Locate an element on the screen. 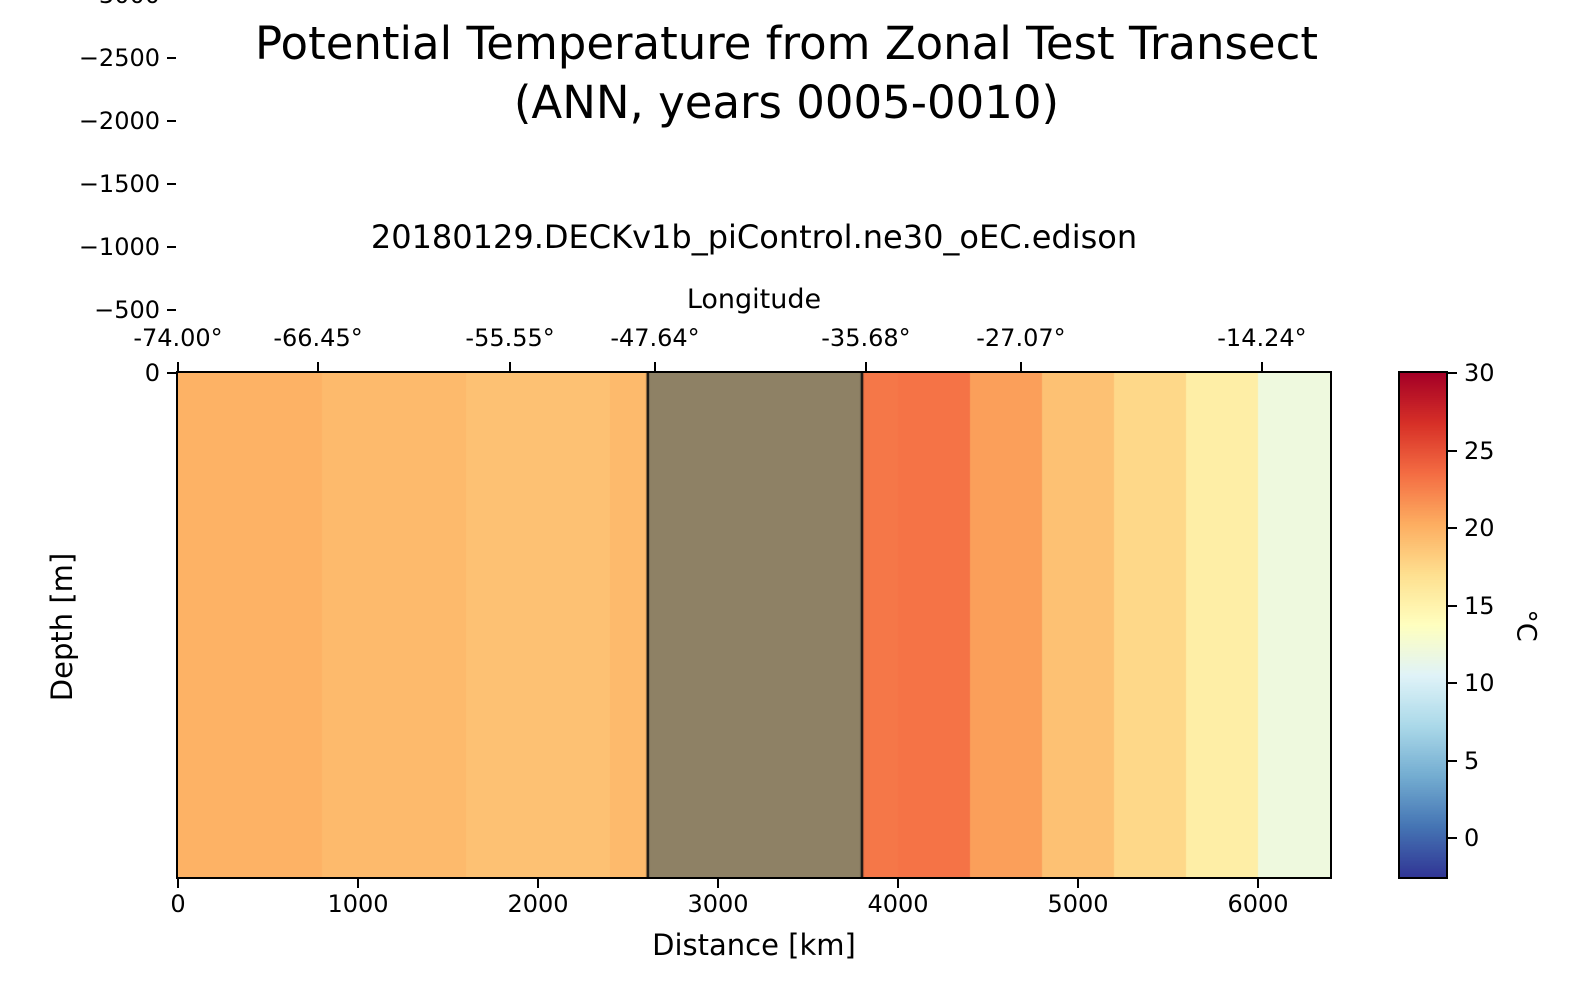 The height and width of the screenshot is (990, 1573). y-tick-label: −3000 is located at coordinates (90, 5).